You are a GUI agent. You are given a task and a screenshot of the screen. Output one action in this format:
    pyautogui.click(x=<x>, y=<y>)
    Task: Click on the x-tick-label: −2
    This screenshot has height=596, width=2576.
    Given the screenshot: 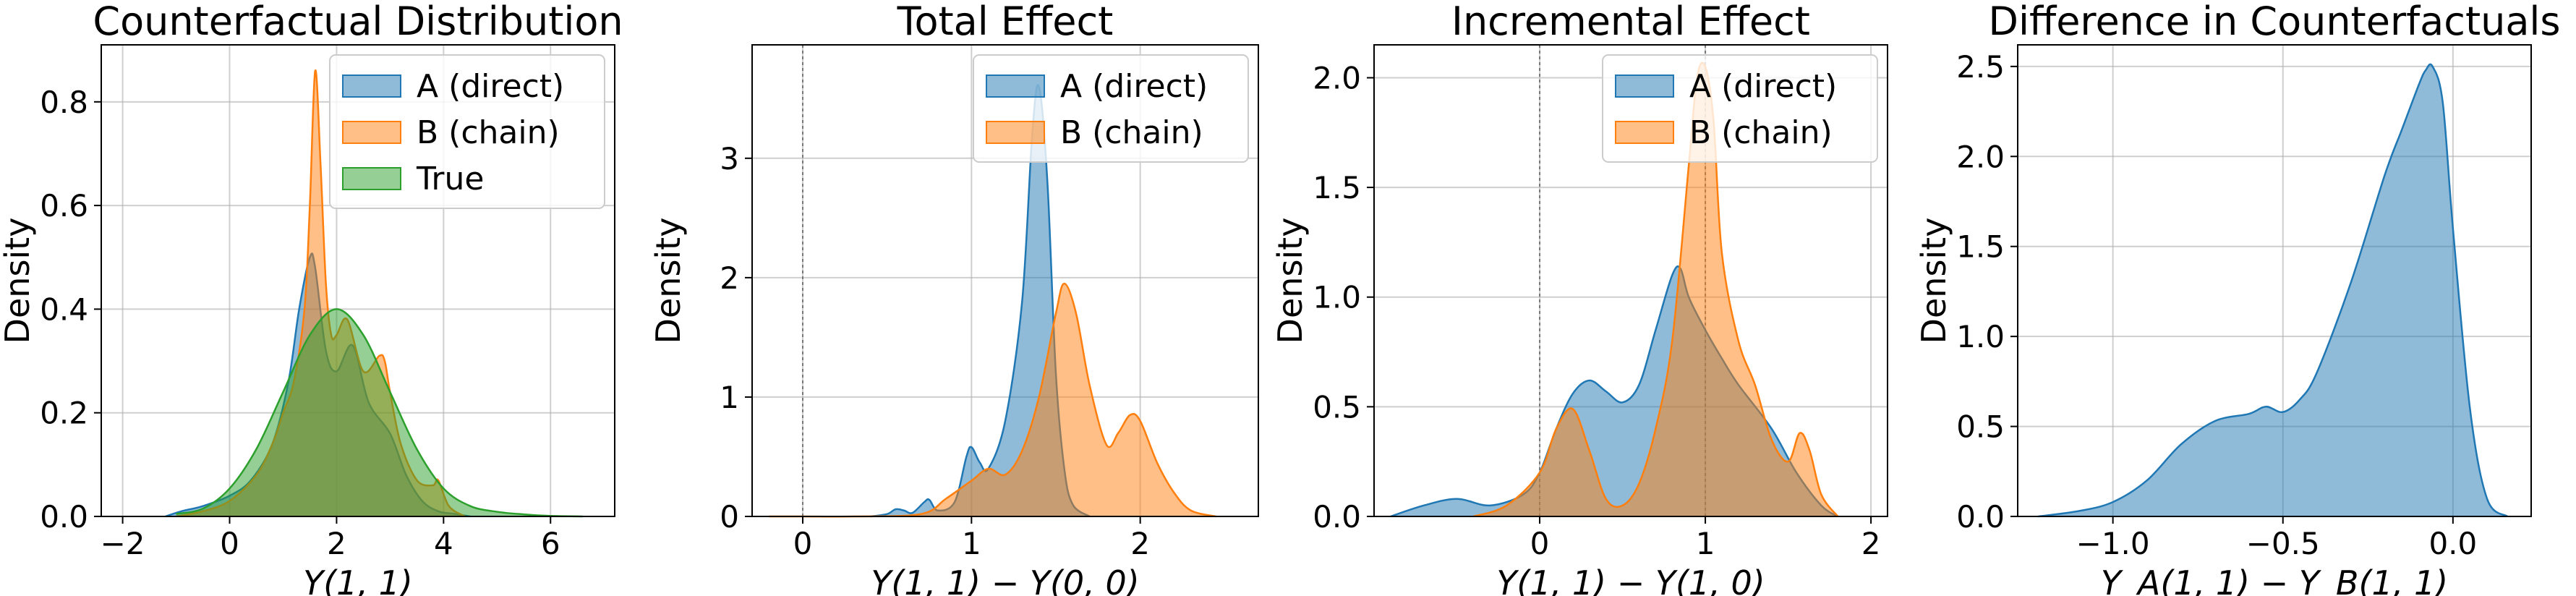 What is the action you would take?
    pyautogui.click(x=123, y=543)
    